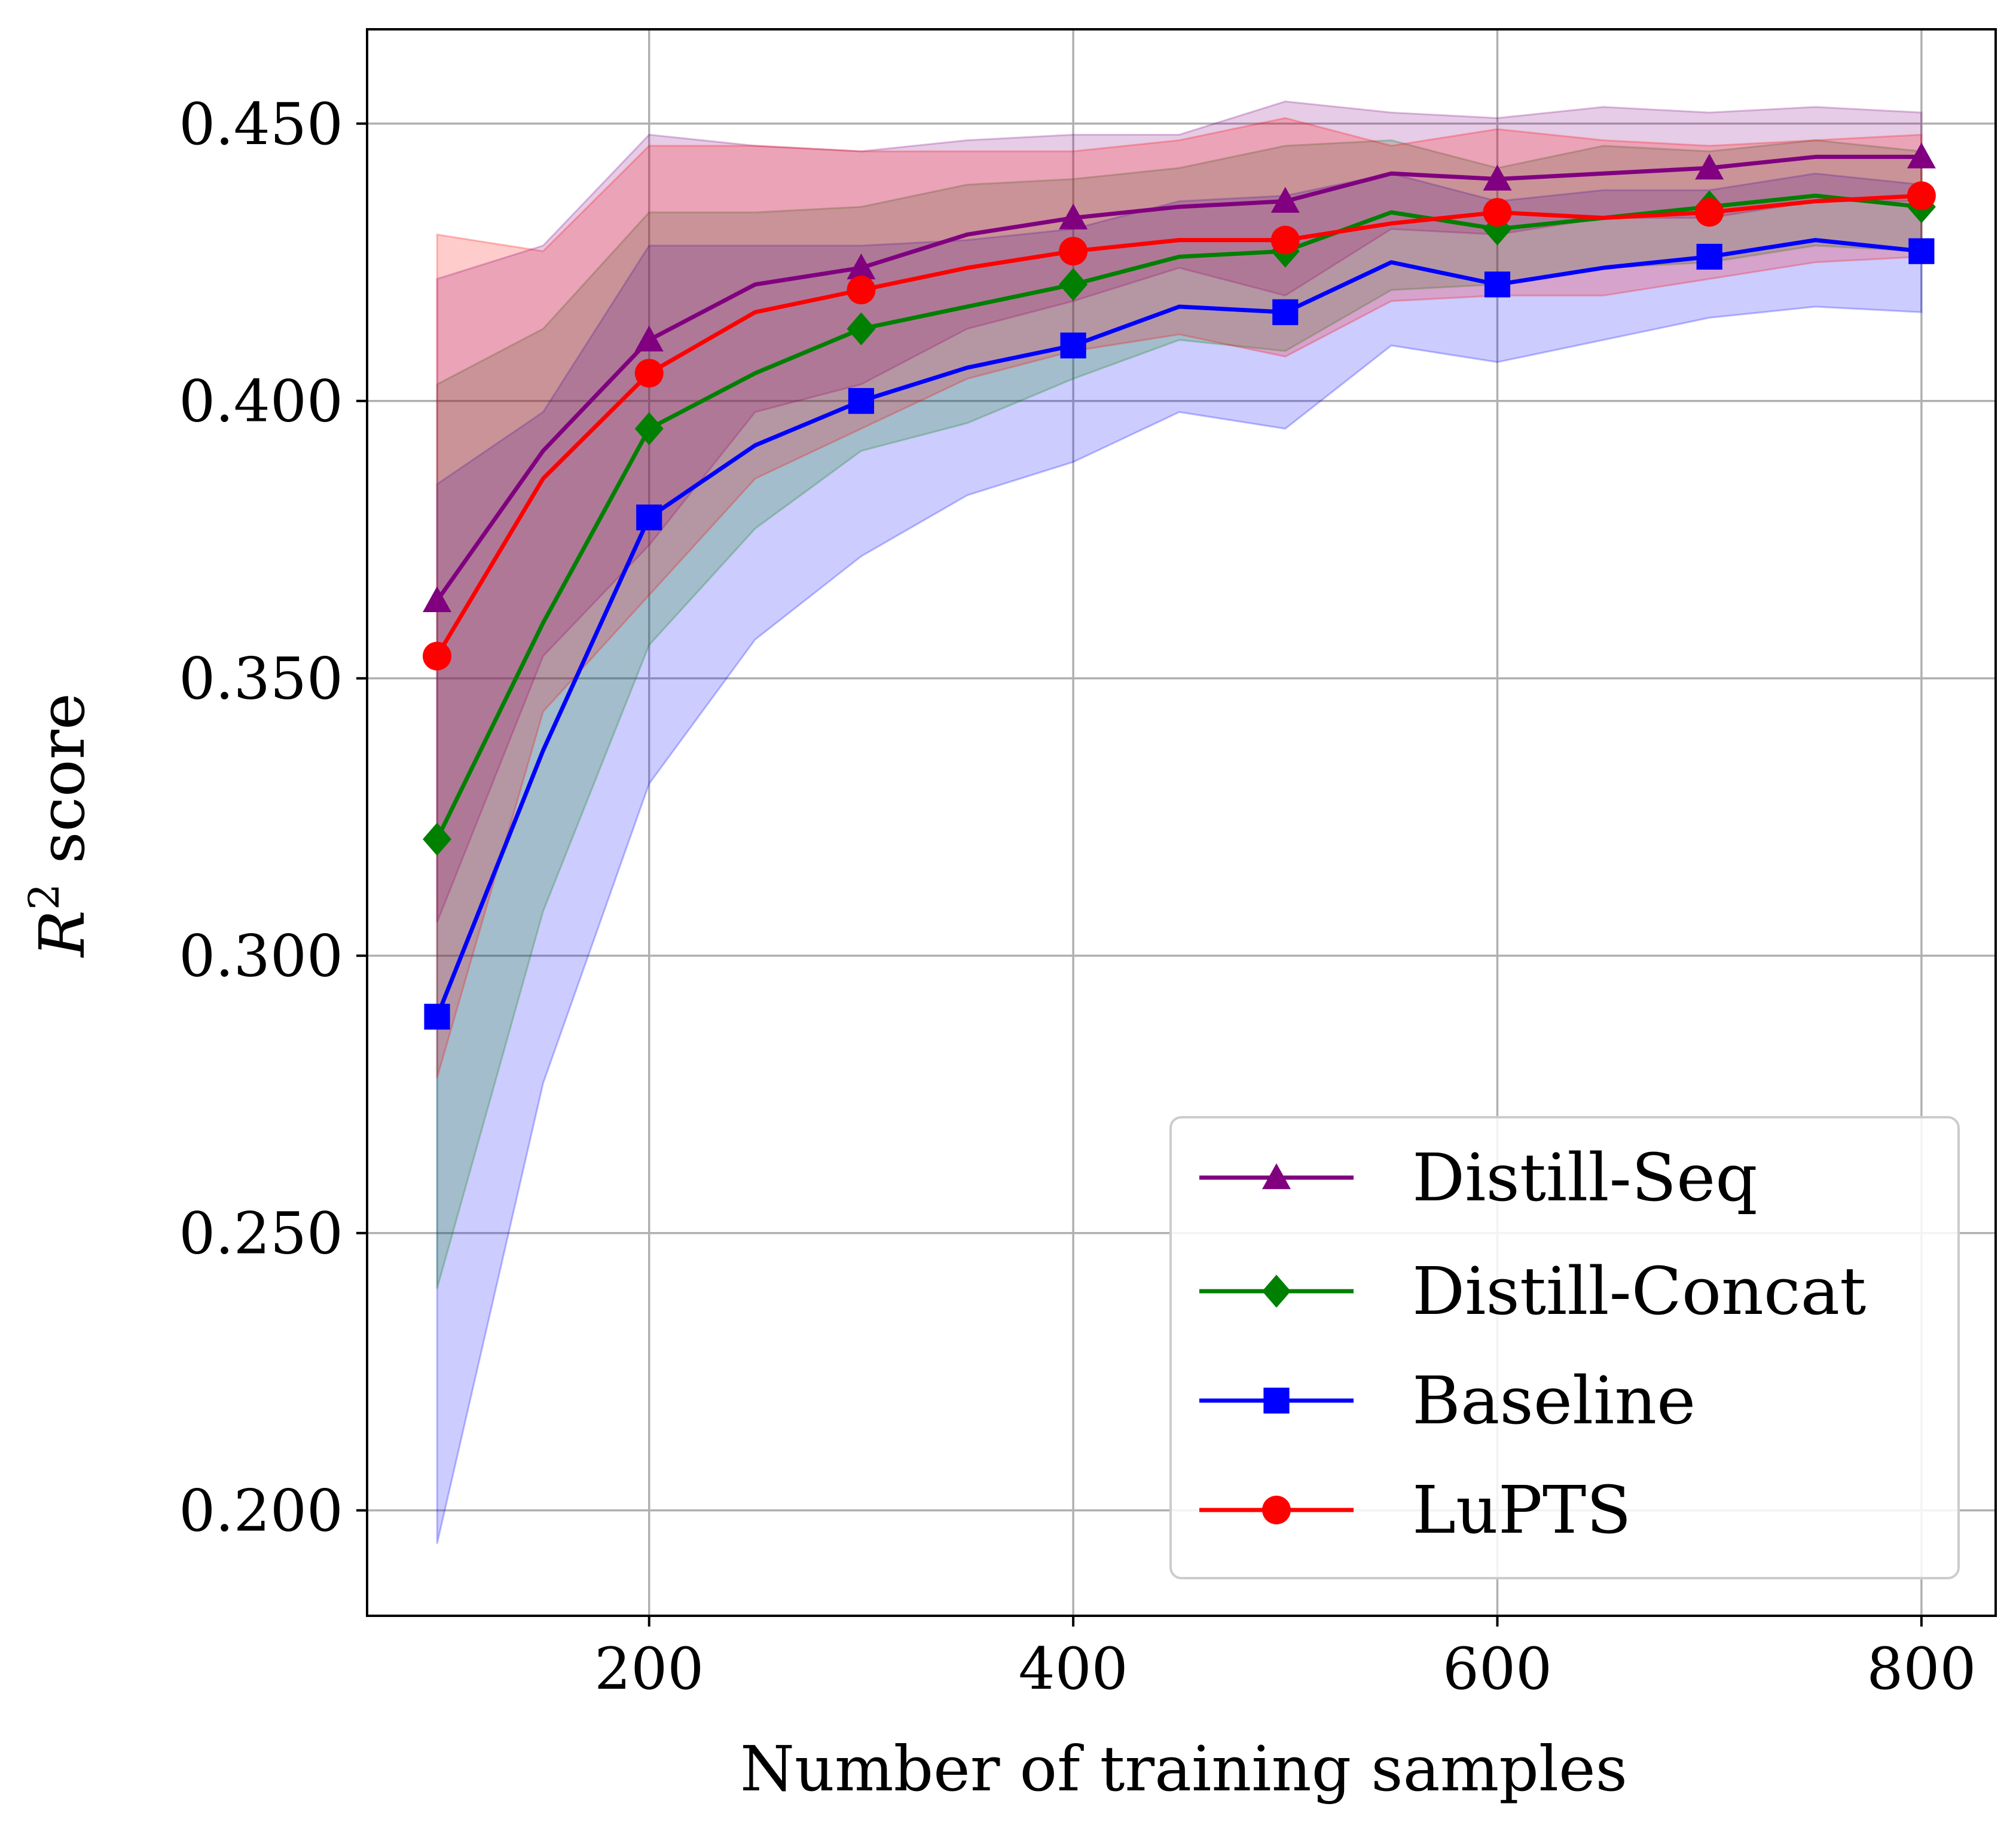 This screenshot has height=1831, width=2016. I want to click on legend-label-baseline: Baseline, so click(1554, 1401).